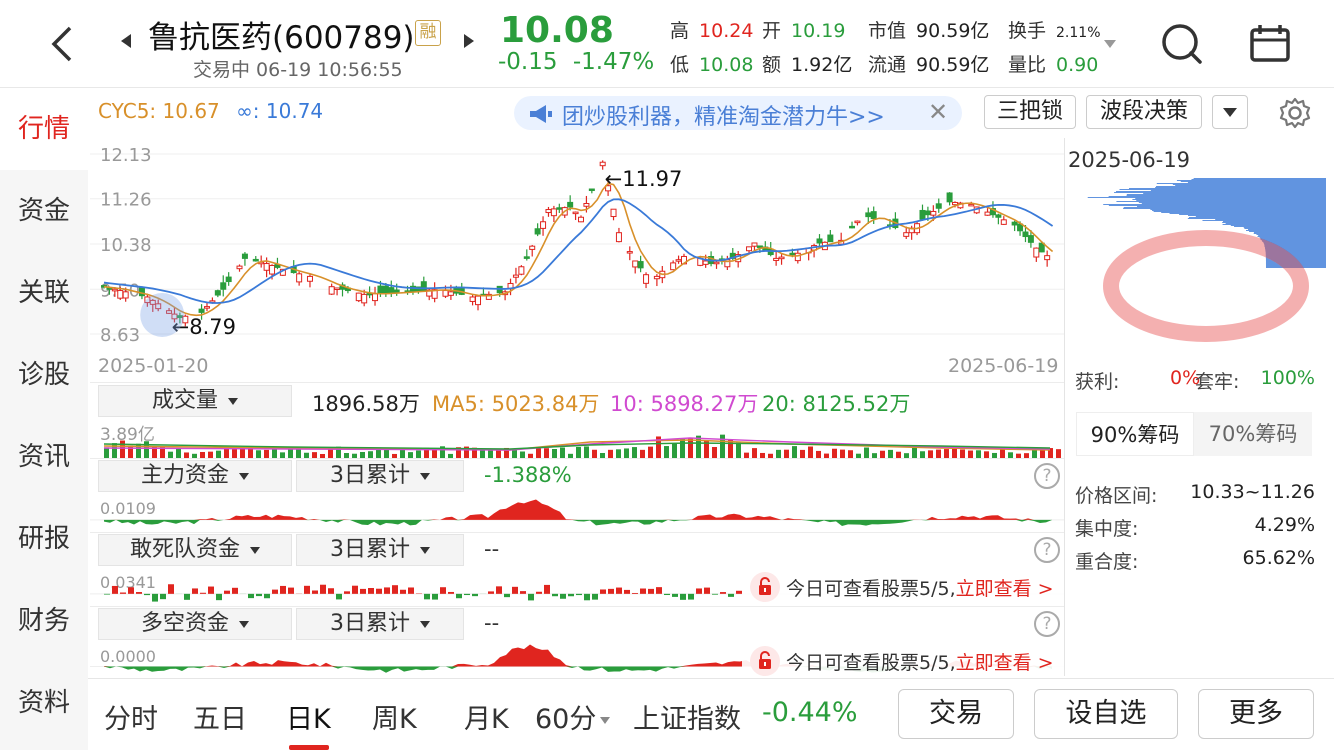 This screenshot has height=750, width=1334. Describe the element at coordinates (1295, 113) in the screenshot. I see `gear-icon` at that location.